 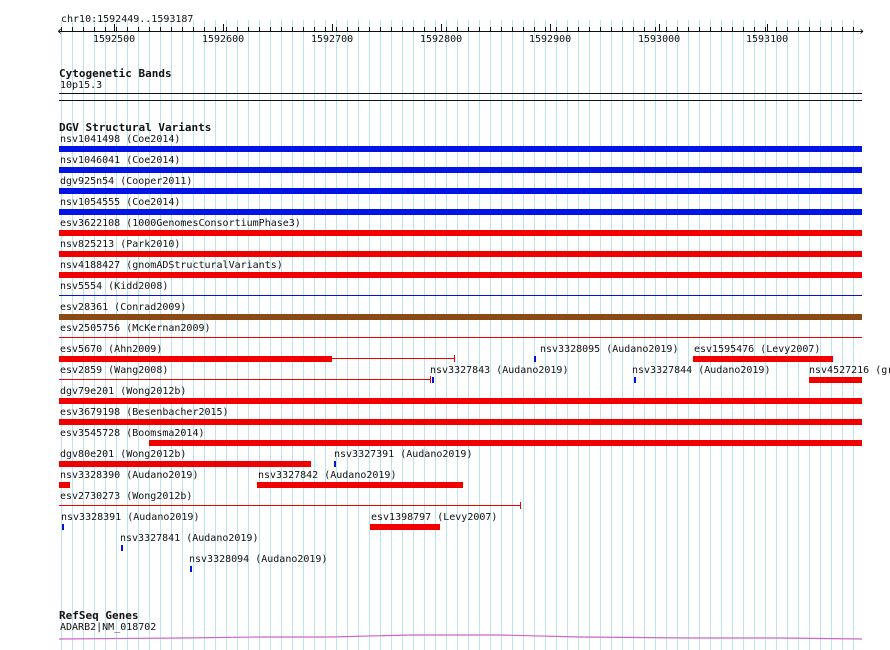 I want to click on ruler-right-arrow-icon: ›, so click(x=862, y=31).